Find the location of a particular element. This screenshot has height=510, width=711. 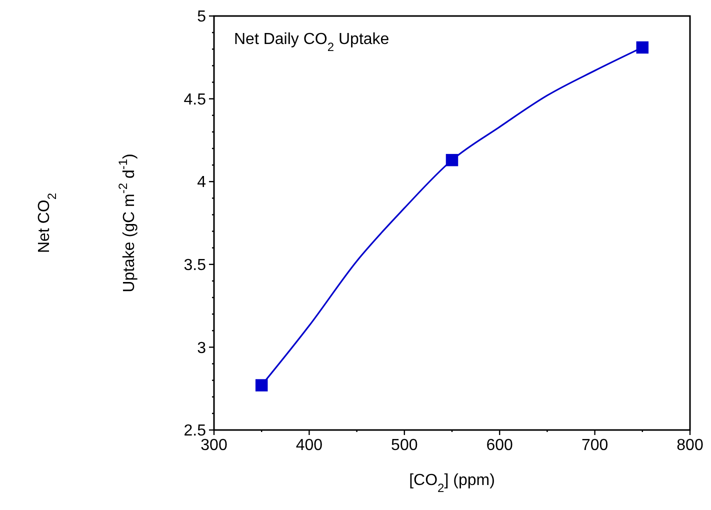

x-tick-label: 600 is located at coordinates (500, 445).